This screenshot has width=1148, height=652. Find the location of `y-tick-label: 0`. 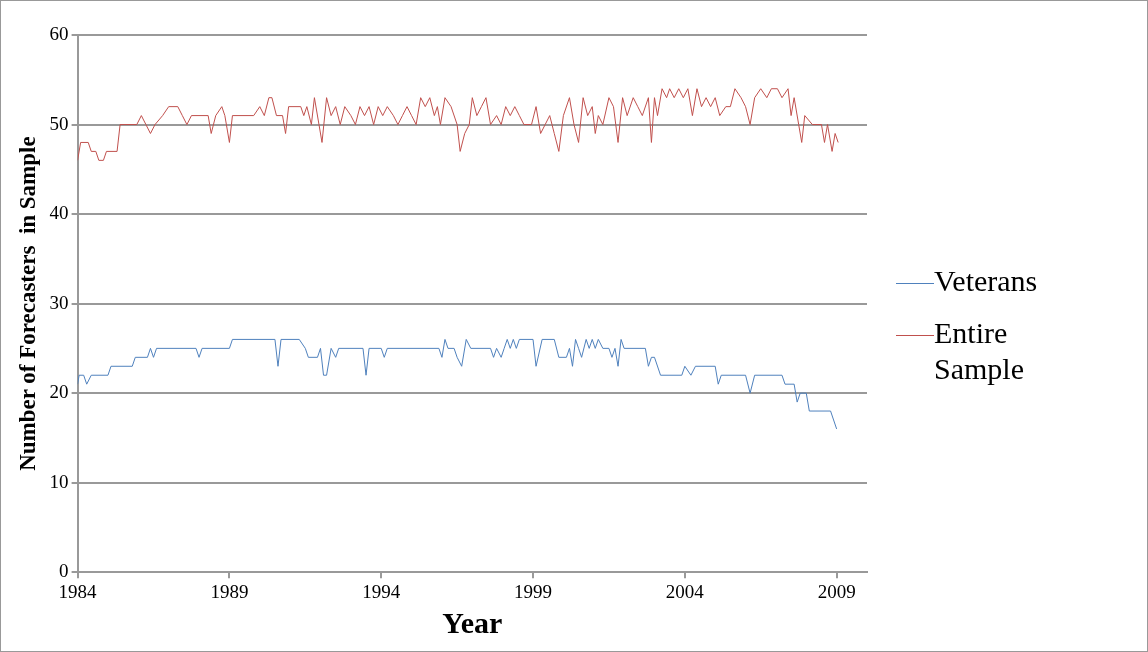

y-tick-label: 0 is located at coordinates (64, 571).